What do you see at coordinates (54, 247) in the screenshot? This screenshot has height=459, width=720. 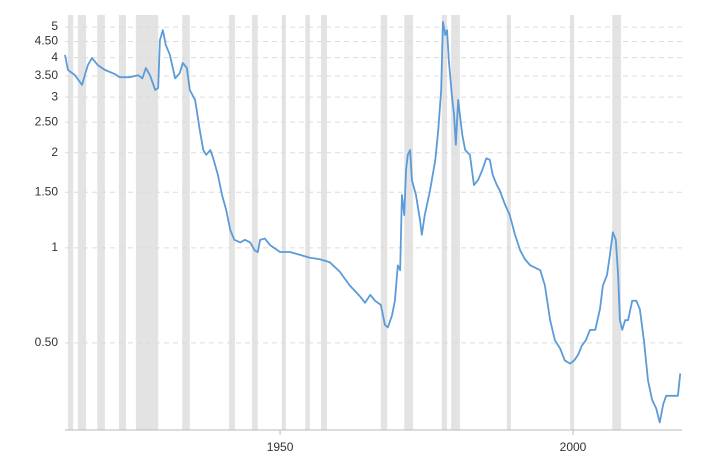 I see `y-tick-label: 1` at bounding box center [54, 247].